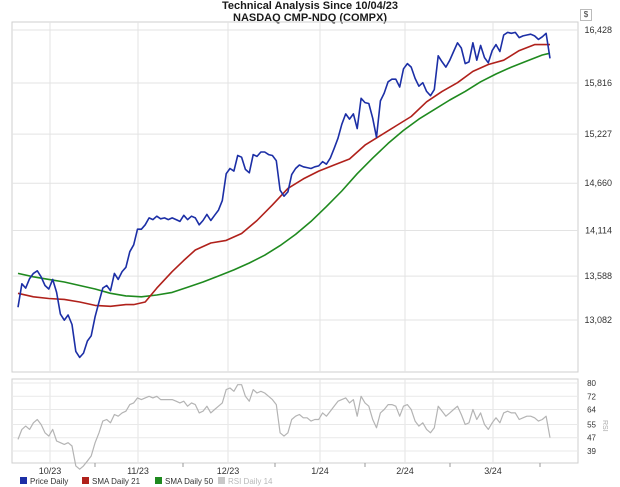 This screenshot has height=487, width=620. What do you see at coordinates (320, 471) in the screenshot?
I see `x-tick-label: 1/24` at bounding box center [320, 471].